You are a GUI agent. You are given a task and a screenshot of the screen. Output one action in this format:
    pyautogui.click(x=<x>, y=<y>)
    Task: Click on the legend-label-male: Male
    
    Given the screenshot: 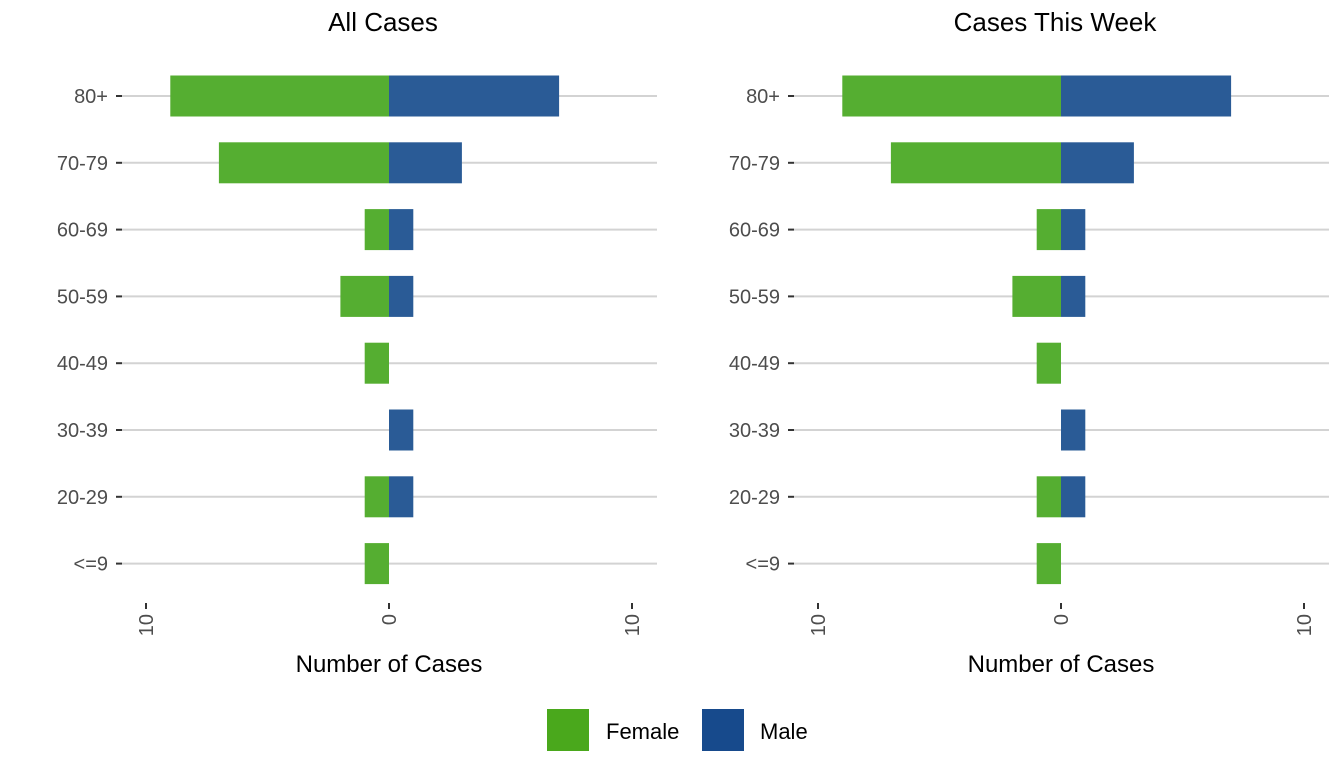 What is the action you would take?
    pyautogui.click(x=784, y=731)
    